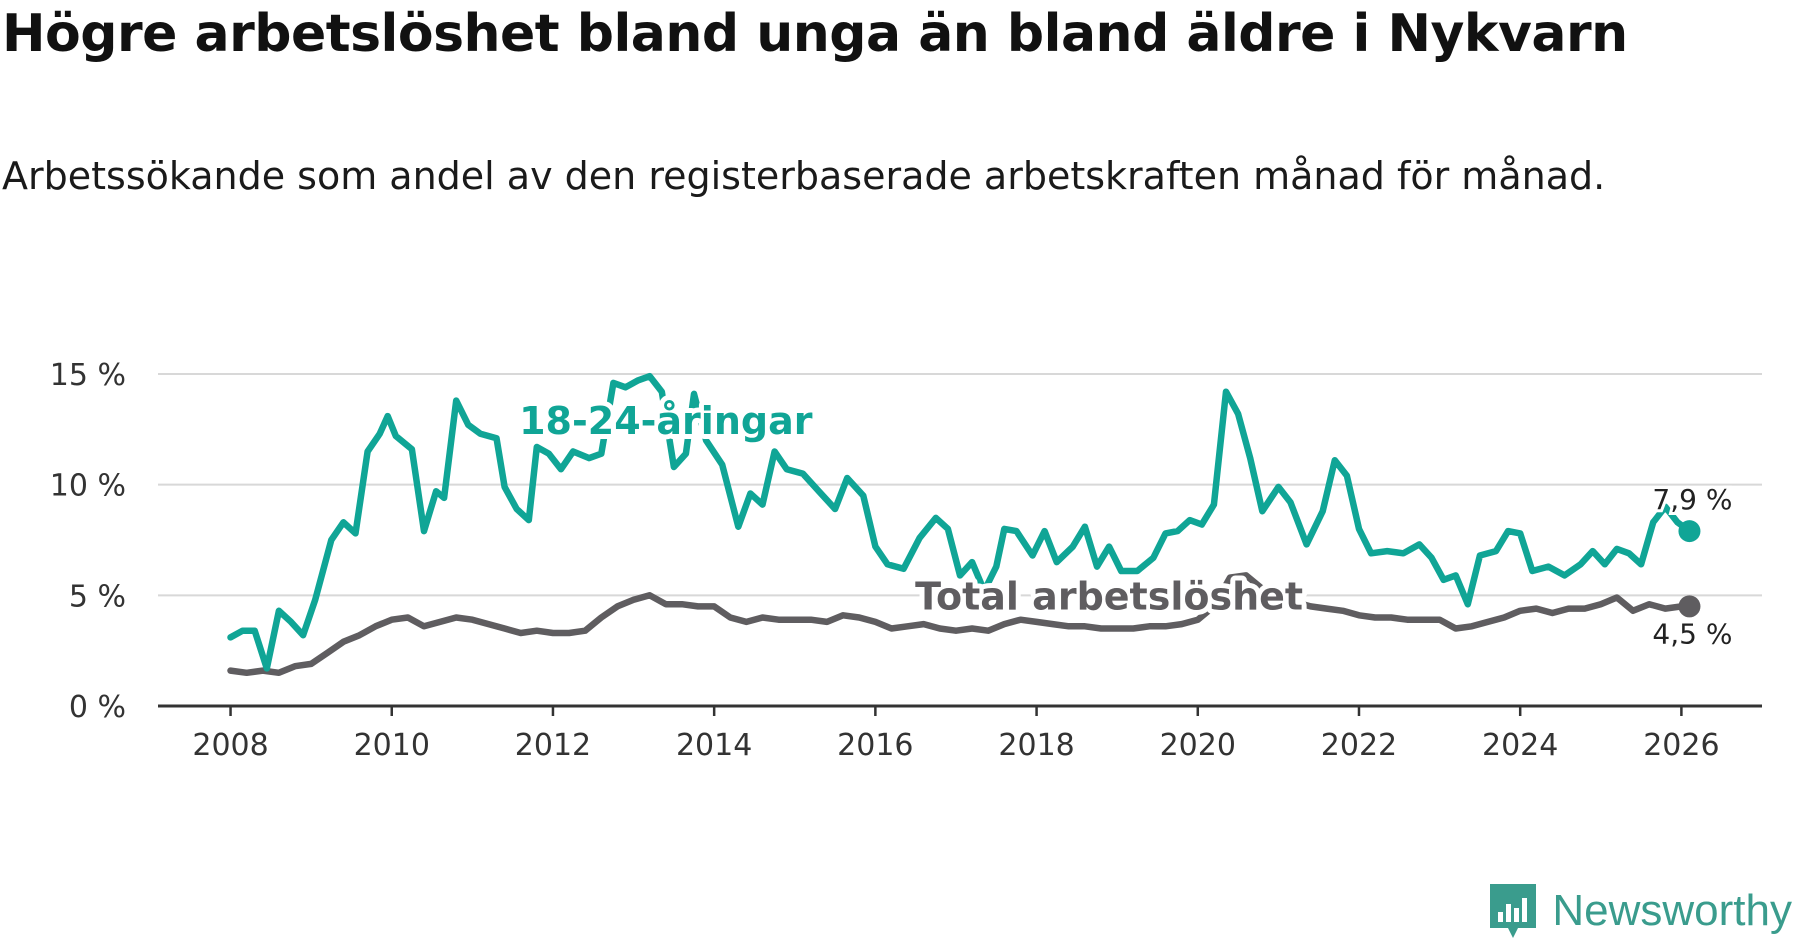 This screenshot has height=948, width=1800. I want to click on x-tick-label: 2008, so click(230, 745).